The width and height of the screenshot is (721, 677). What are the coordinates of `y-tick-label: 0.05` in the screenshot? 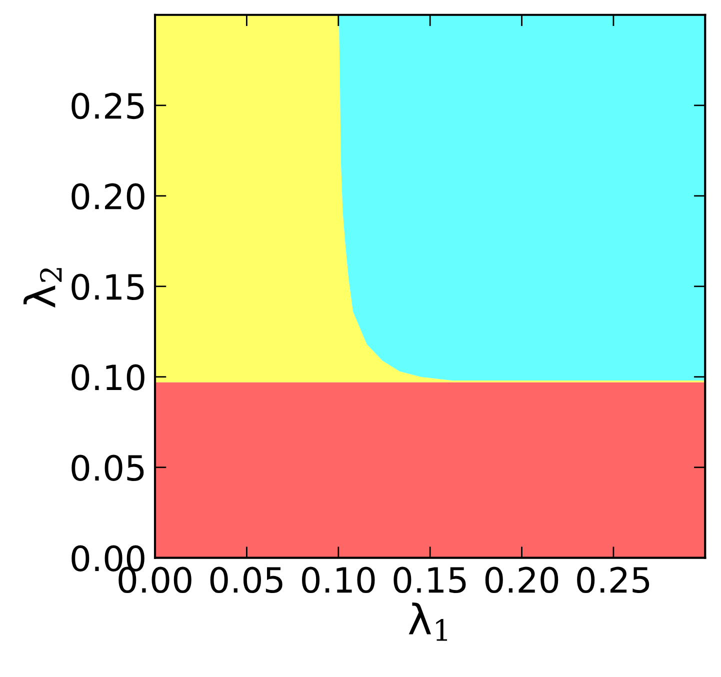 It's located at (108, 468).